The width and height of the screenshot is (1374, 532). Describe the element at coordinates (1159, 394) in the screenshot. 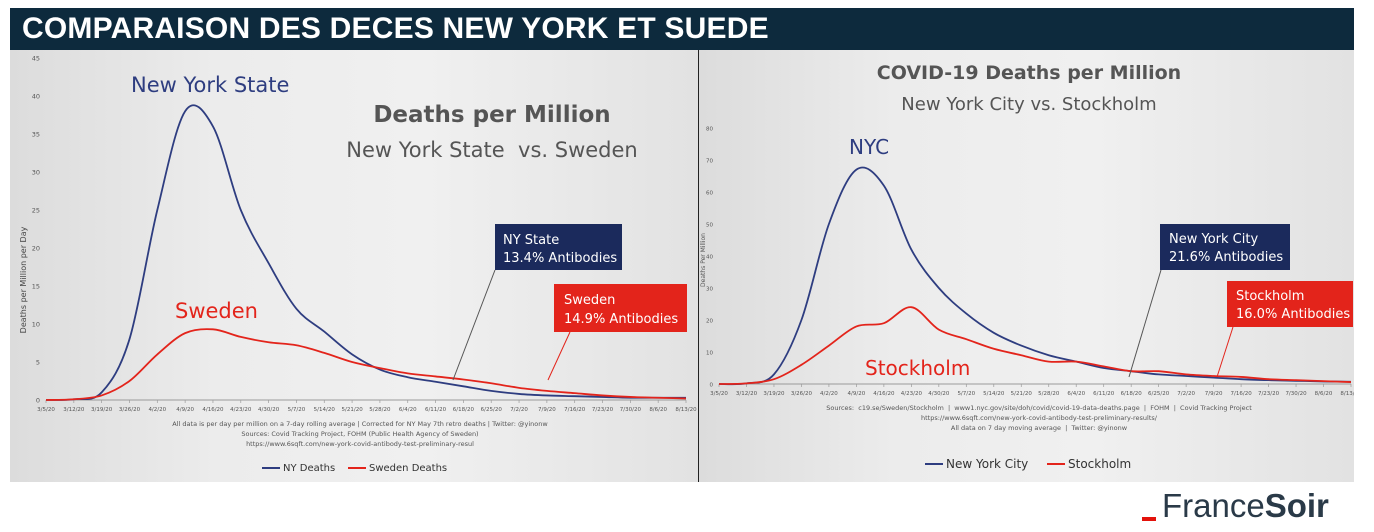

I see `x-tick-label: 6/25/20` at that location.